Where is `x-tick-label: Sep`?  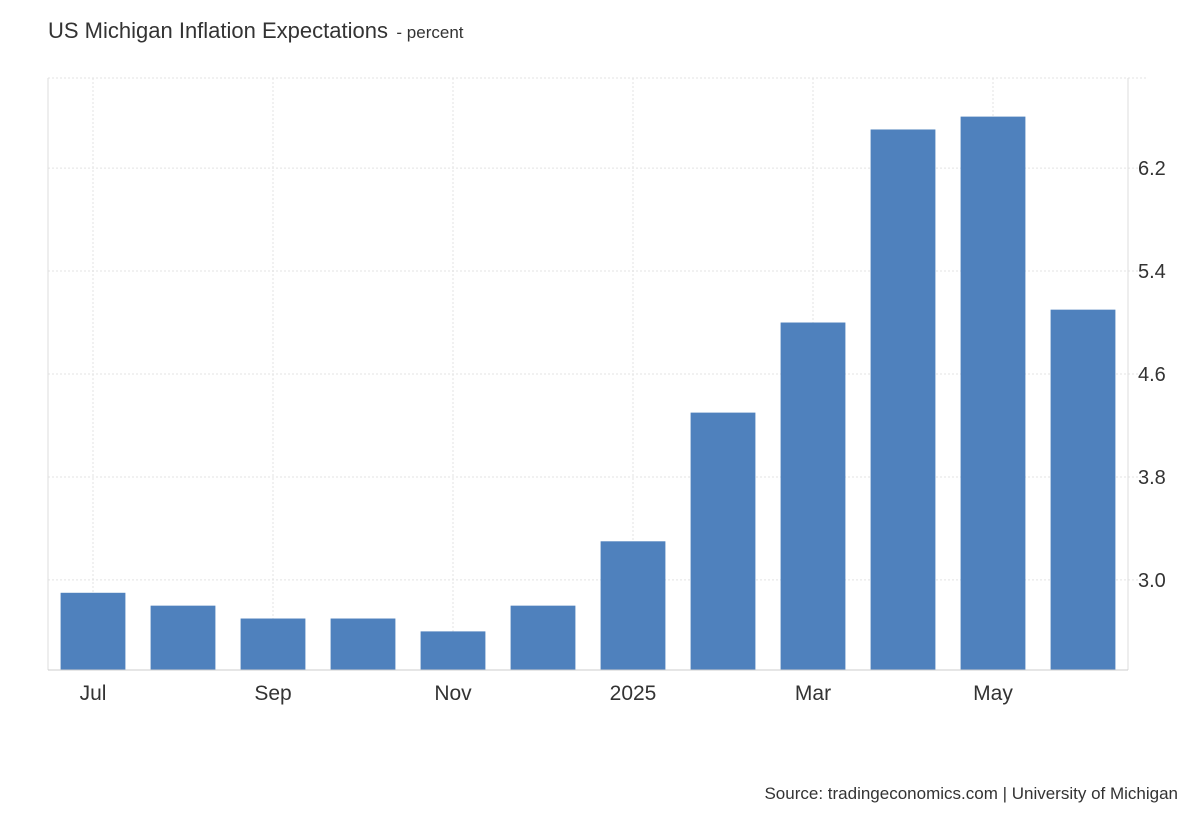
x-tick-label: Sep is located at coordinates (272, 693).